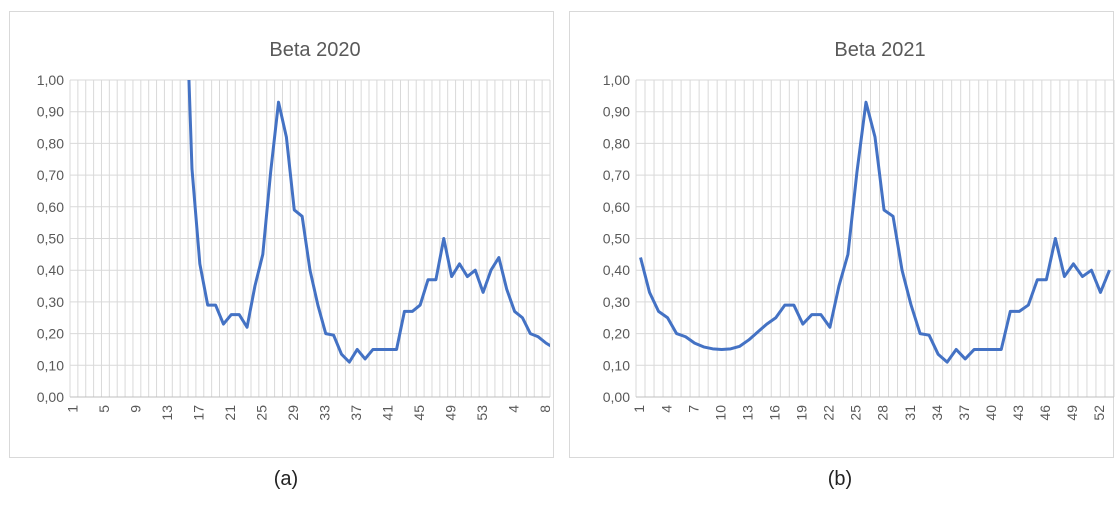 This screenshot has width=1120, height=516. Describe the element at coordinates (774, 413) in the screenshot. I see `x-tick-label: 16` at that location.